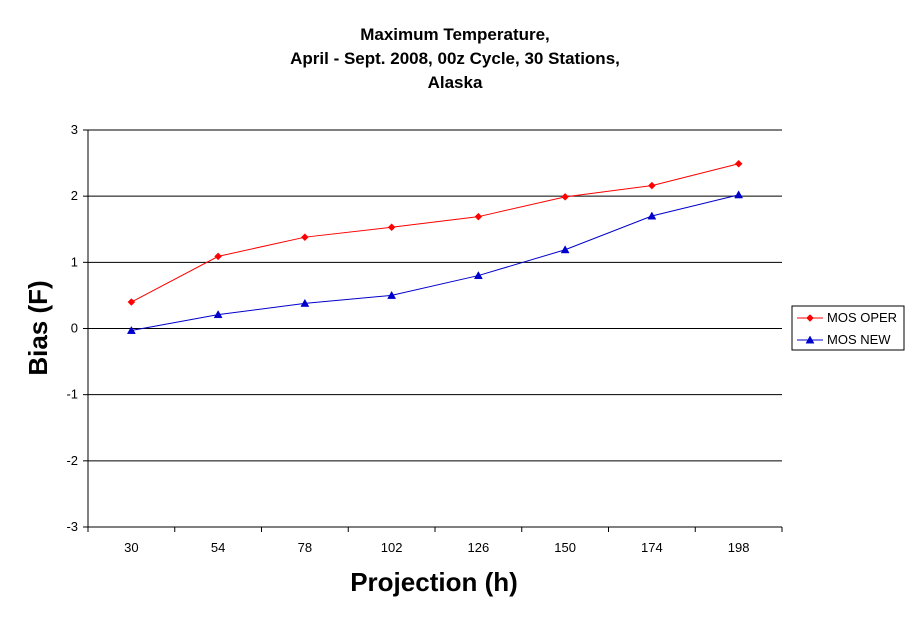  I want to click on y-tick-labels: 3 2 1 0 -1 -2 -3, so click(72, 328).